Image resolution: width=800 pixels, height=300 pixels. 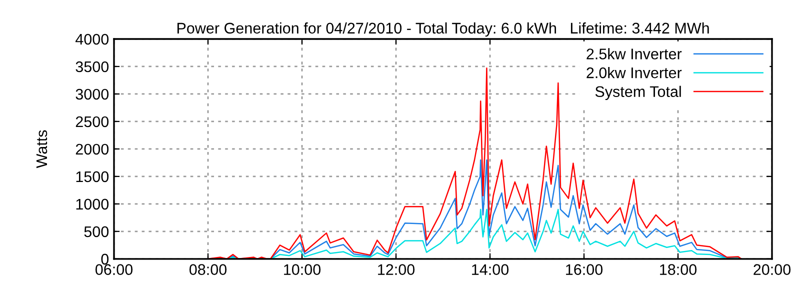 What do you see at coordinates (208, 269) in the screenshot?
I see `x-tick-label: 08:00` at bounding box center [208, 269].